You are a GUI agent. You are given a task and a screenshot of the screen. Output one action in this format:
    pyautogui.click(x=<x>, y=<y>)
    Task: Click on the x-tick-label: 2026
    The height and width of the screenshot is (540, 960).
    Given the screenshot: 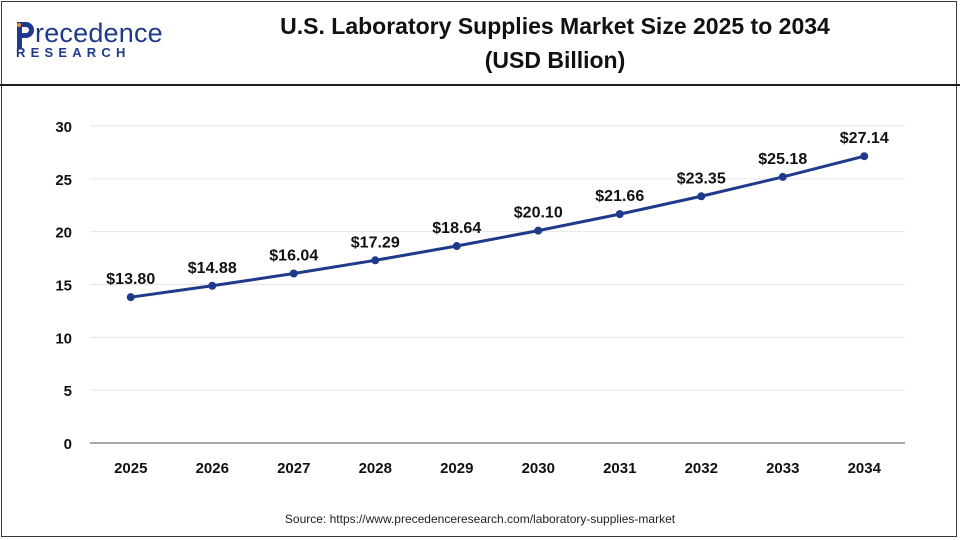 What is the action you would take?
    pyautogui.click(x=212, y=468)
    